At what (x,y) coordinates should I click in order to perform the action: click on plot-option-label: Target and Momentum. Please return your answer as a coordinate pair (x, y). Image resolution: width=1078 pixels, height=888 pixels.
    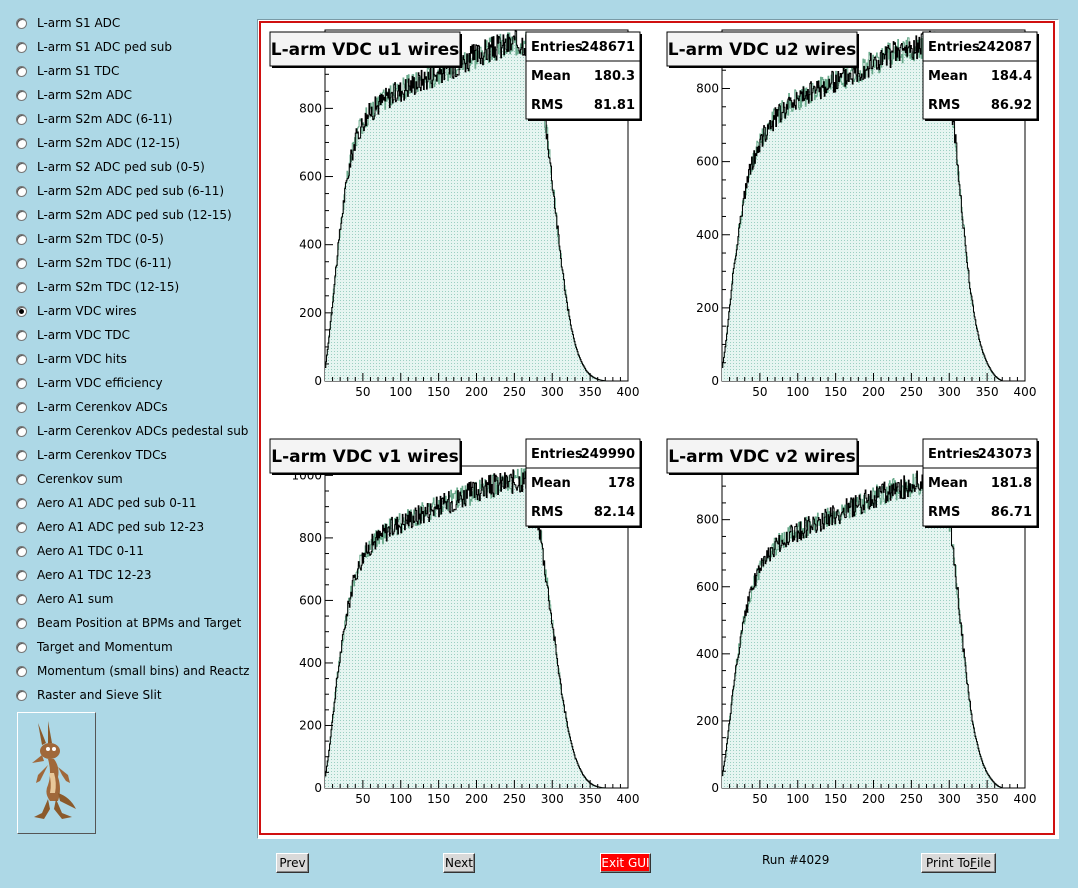
    Looking at the image, I should click on (105, 647).